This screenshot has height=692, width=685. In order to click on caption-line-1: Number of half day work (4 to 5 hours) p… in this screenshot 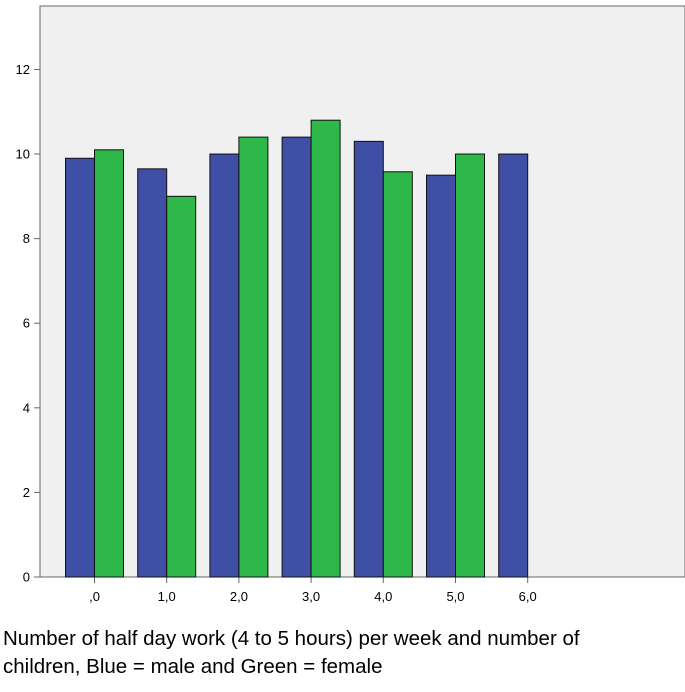, I will do `click(291, 638)`.